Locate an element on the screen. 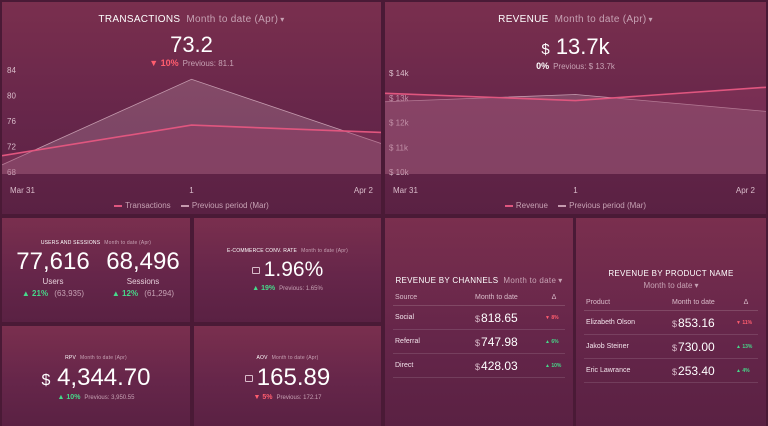 This screenshot has width=768, height=426. ecommerce-value: 1.96% is located at coordinates (293, 269).